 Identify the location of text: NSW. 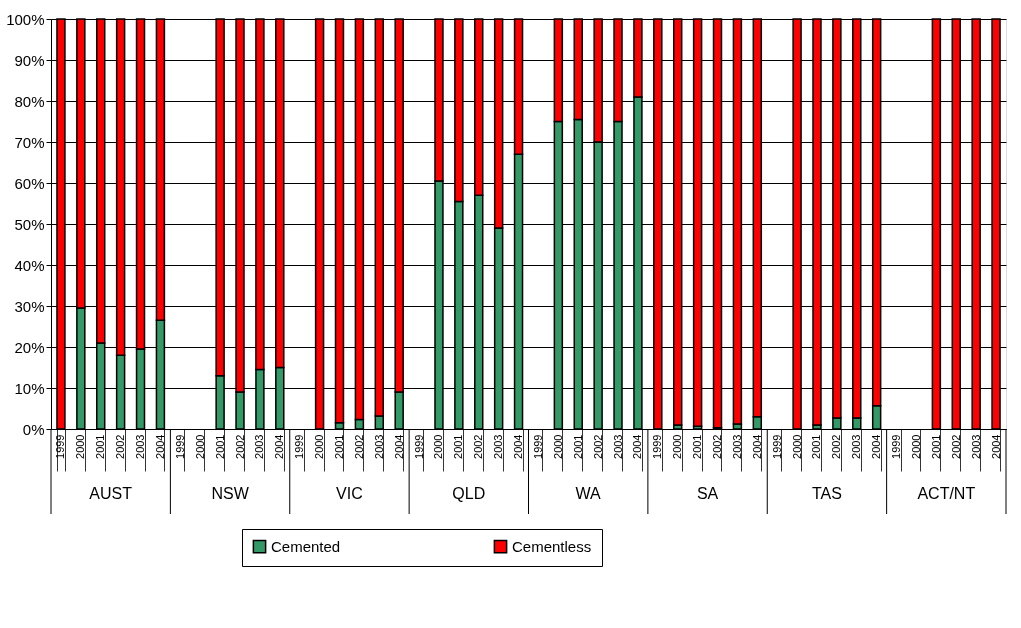
(230, 493).